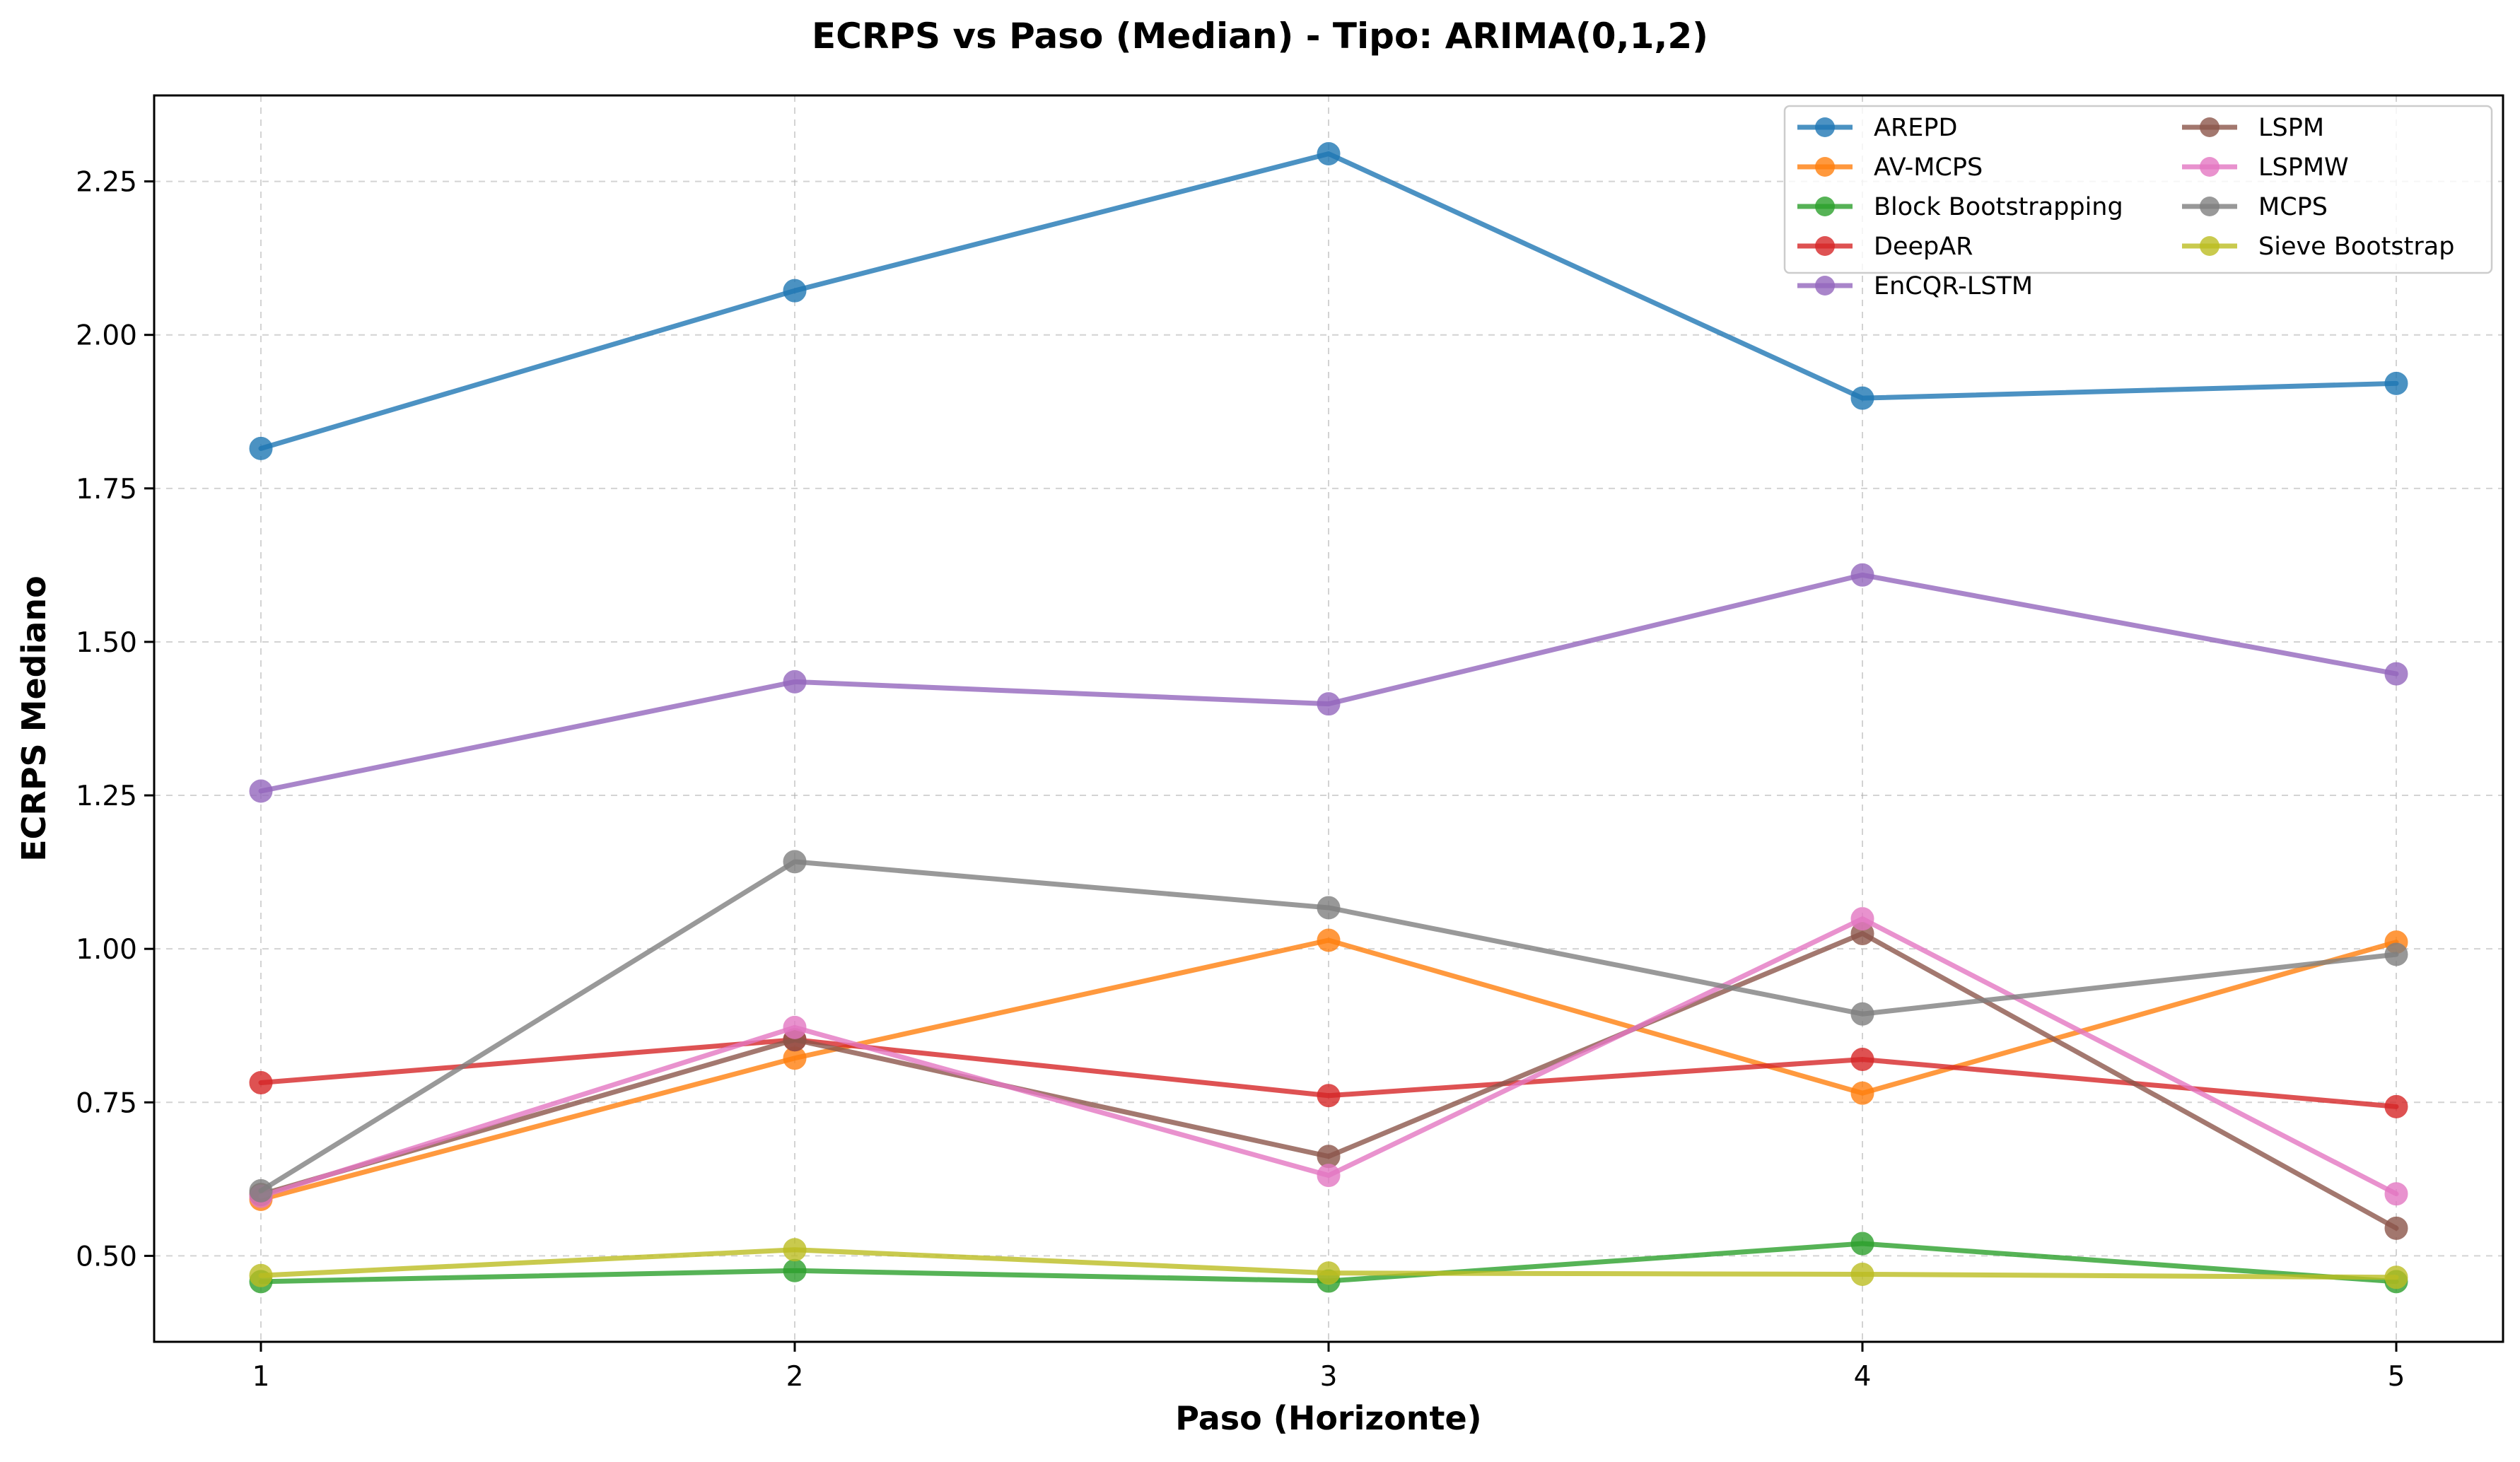 The image size is (2520, 1462). I want to click on y-tick-label: 1.50, so click(106, 643).